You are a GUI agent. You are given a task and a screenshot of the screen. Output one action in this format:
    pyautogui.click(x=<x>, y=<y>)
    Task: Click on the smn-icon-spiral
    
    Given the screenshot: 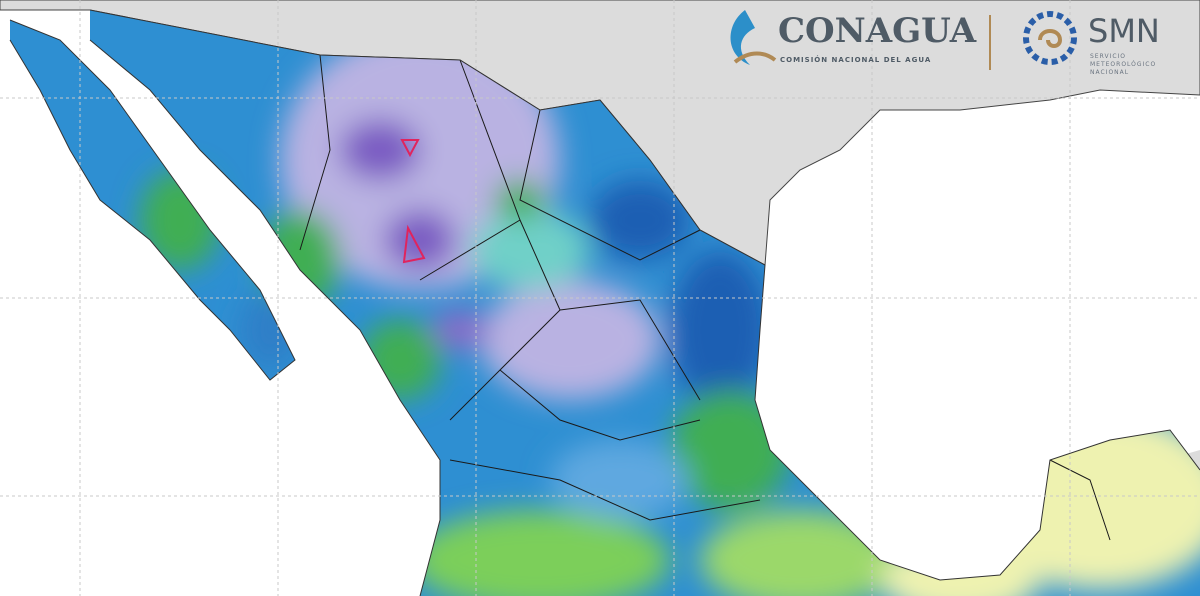 What is the action you would take?
    pyautogui.click(x=1050, y=38)
    